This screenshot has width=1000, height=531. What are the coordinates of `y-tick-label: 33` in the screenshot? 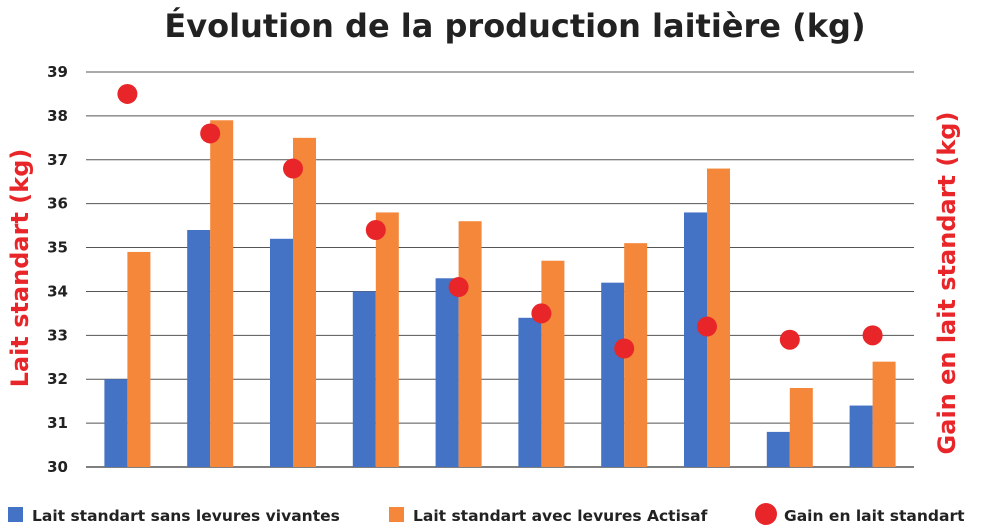 It's located at (57, 335).